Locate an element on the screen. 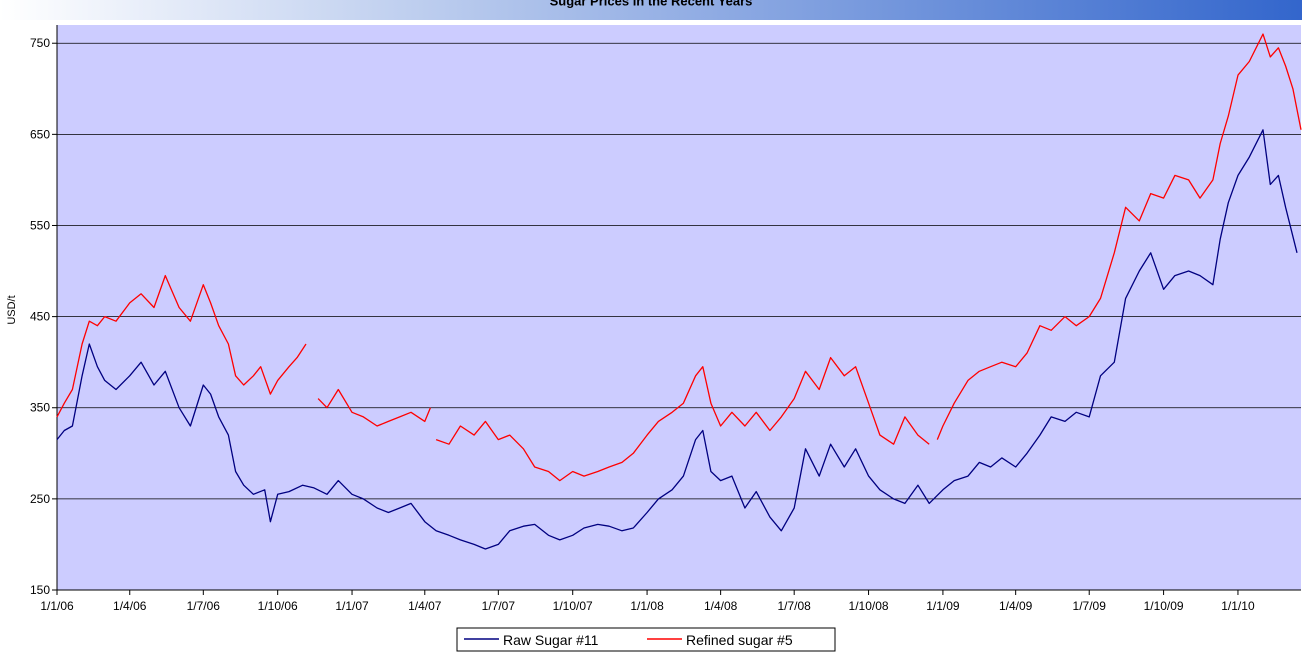 Image resolution: width=1302 pixels, height=652 pixels. ytick-label-350: 350 is located at coordinates (40, 408).